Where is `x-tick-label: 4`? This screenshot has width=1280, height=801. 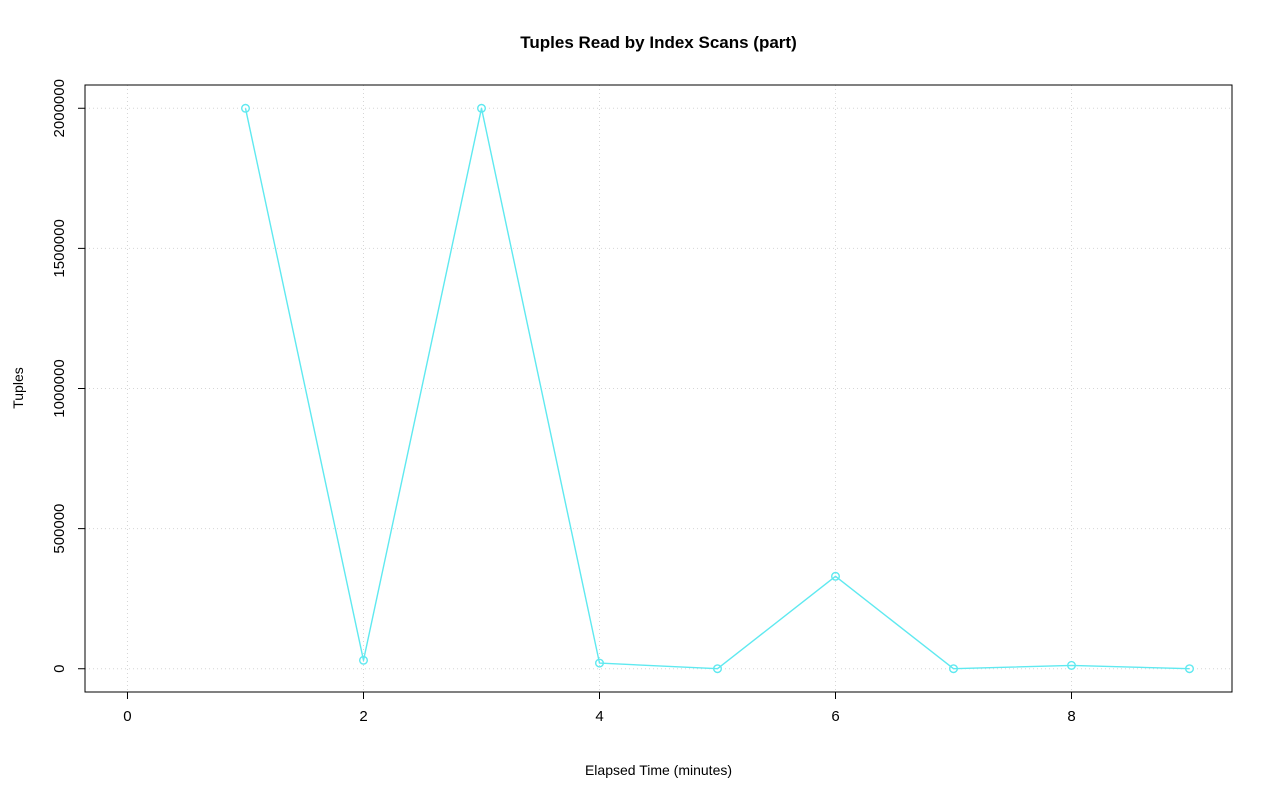 x-tick-label: 4 is located at coordinates (599, 716).